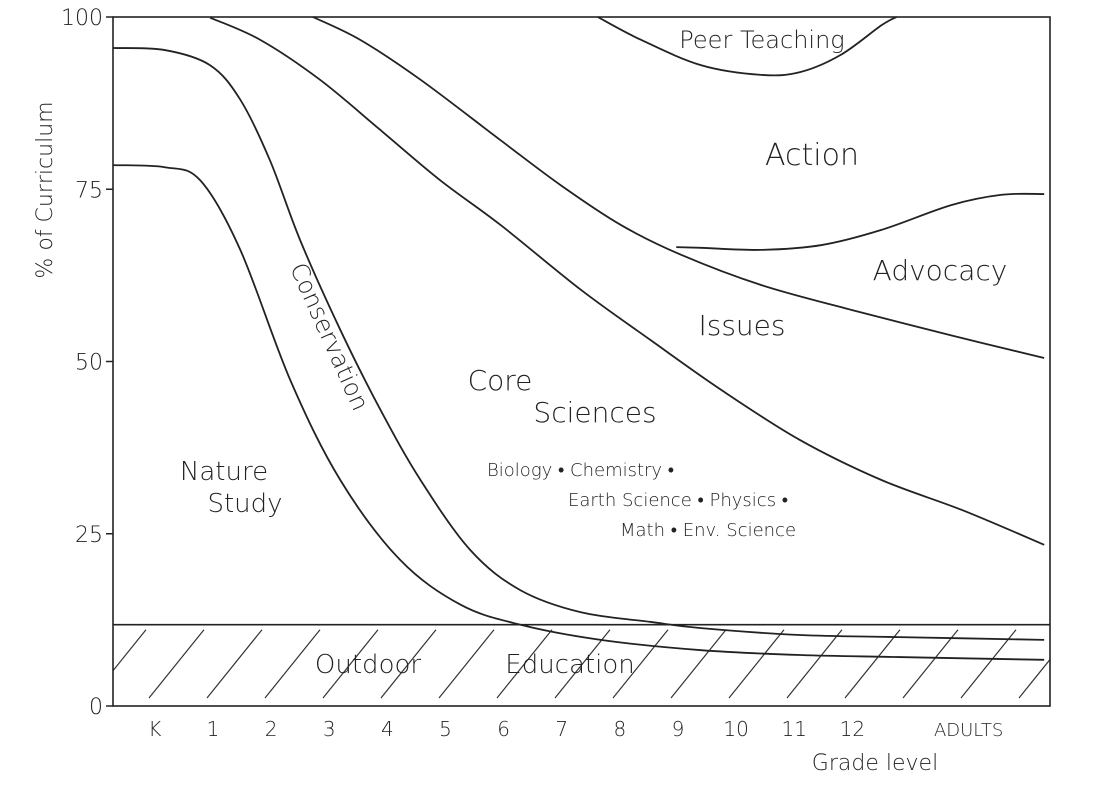 Image resolution: width=1114 pixels, height=799 pixels. What do you see at coordinates (742, 325) in the screenshot?
I see `label-issues: Issues` at bounding box center [742, 325].